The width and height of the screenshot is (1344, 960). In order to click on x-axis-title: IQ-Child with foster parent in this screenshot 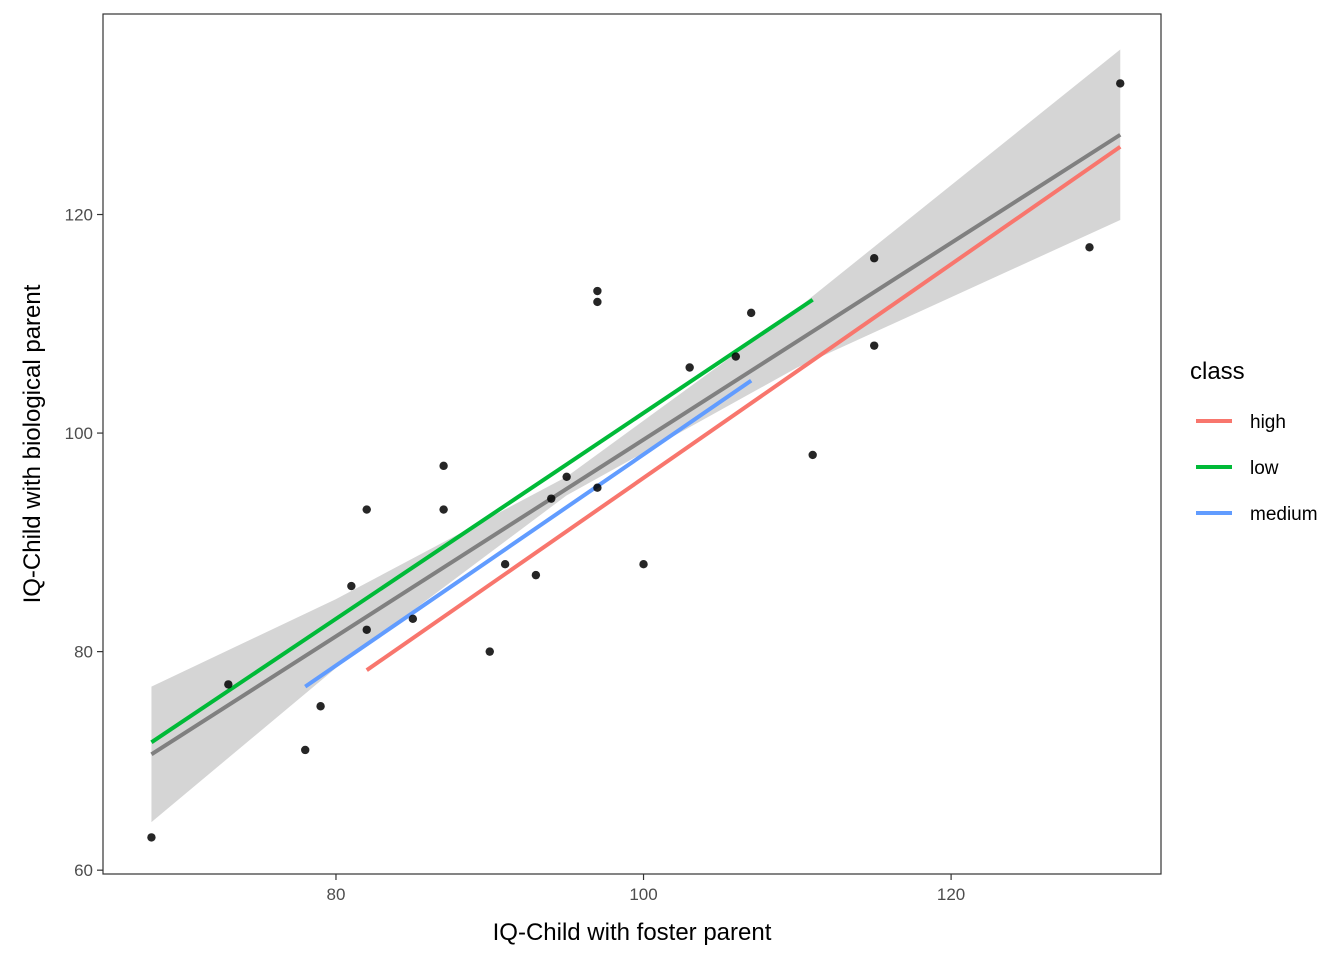, I will do `click(632, 932)`.